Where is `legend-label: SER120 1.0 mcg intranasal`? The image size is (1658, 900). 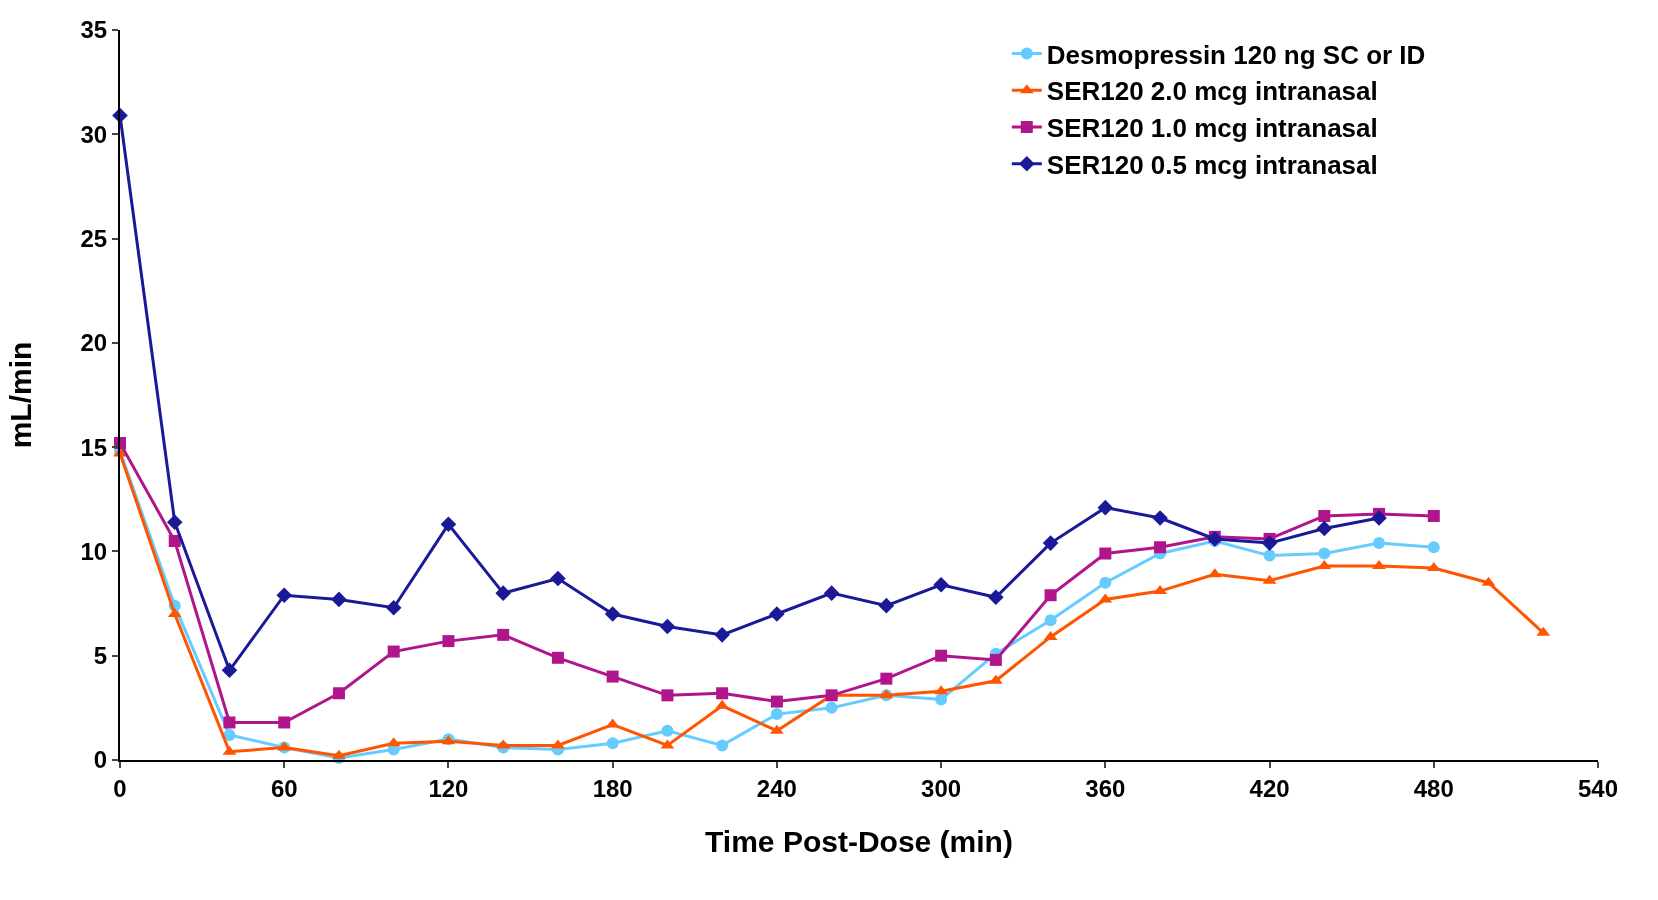
legend-label: SER120 1.0 mcg intranasal is located at coordinates (1212, 128).